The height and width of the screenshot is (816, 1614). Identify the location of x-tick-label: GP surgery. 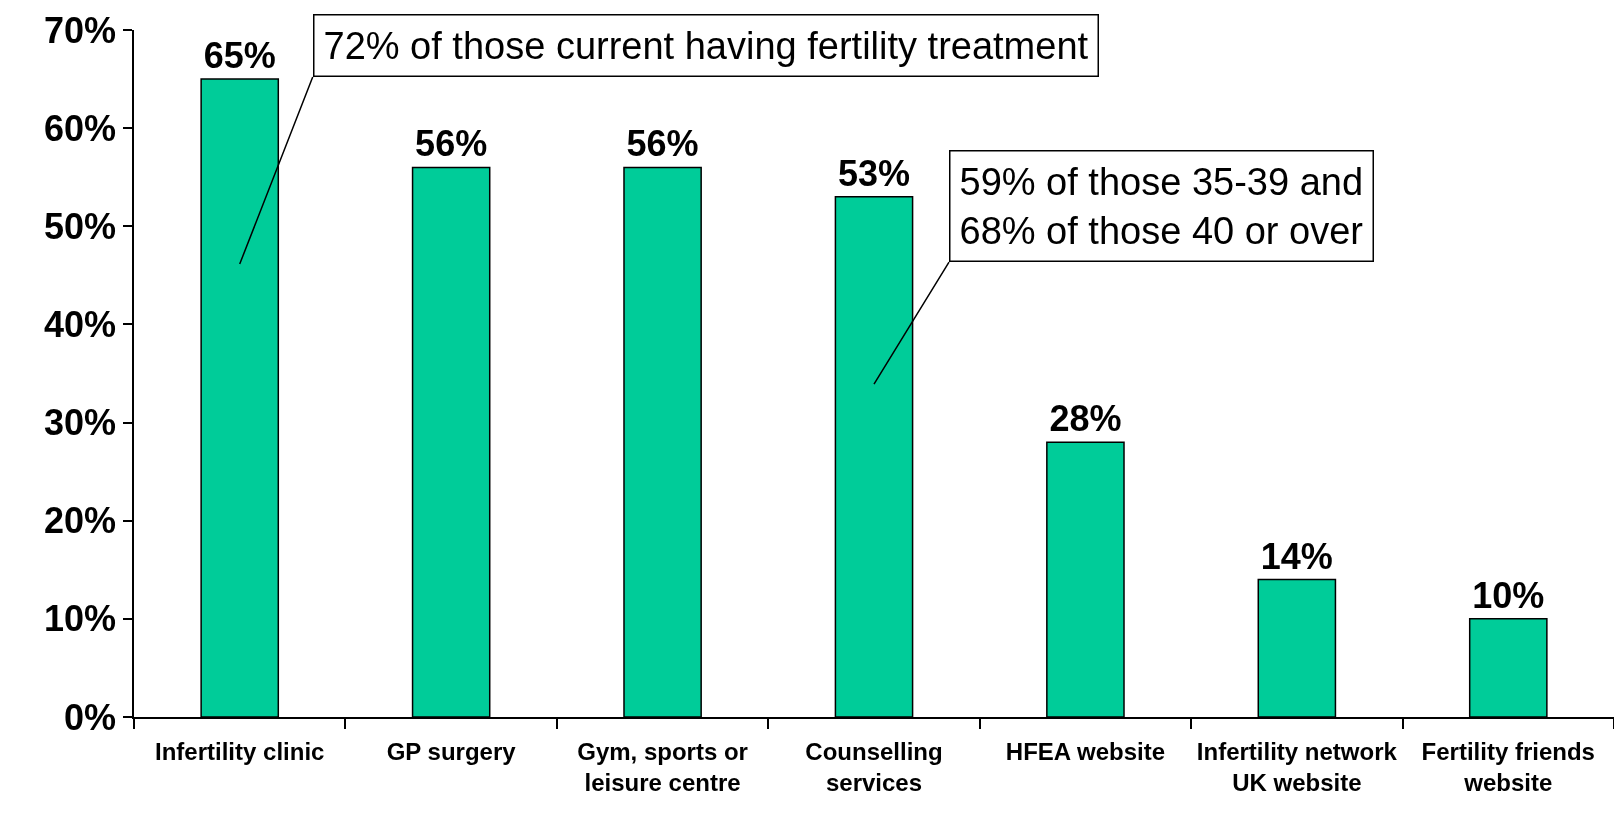
(451, 751).